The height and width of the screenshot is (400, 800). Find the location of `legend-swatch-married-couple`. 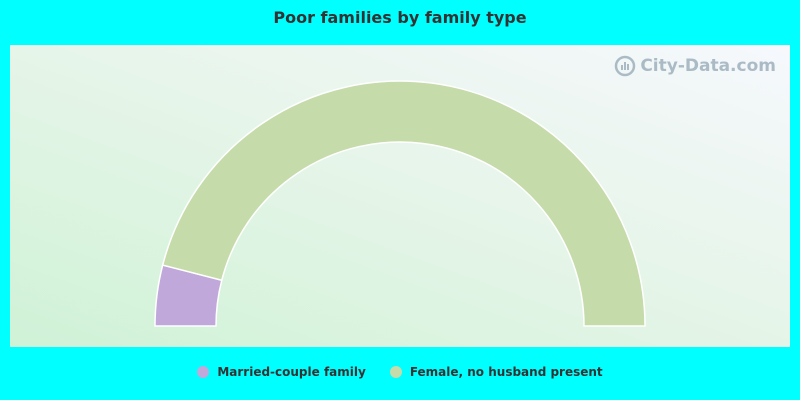

legend-swatch-married-couple is located at coordinates (203, 372).